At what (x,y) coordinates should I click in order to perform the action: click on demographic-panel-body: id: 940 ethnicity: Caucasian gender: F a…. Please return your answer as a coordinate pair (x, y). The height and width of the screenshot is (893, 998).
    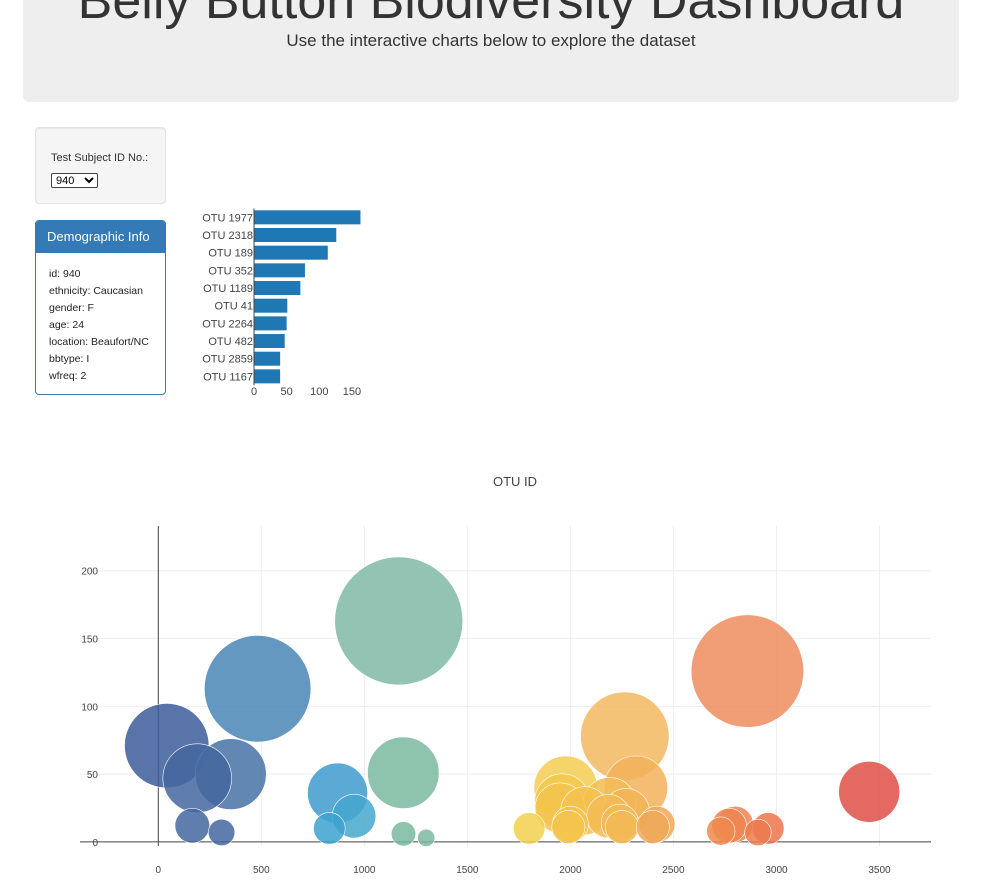
    Looking at the image, I should click on (100, 319).